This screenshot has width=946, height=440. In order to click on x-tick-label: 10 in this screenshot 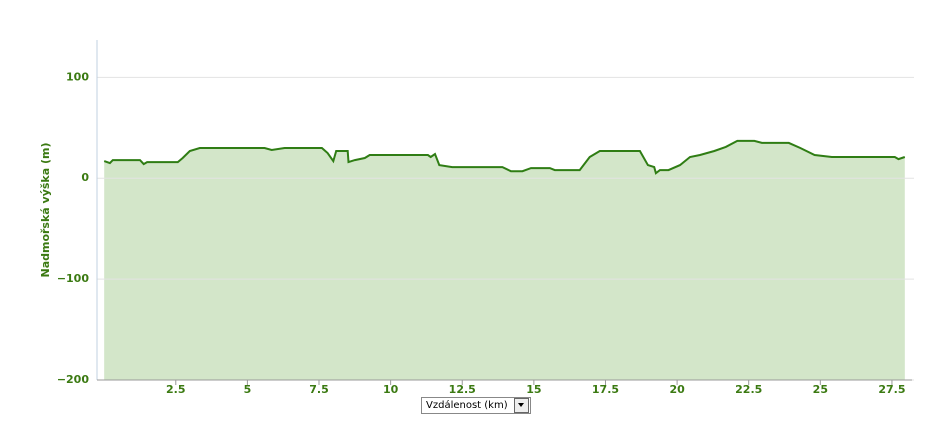, I will do `click(391, 389)`.